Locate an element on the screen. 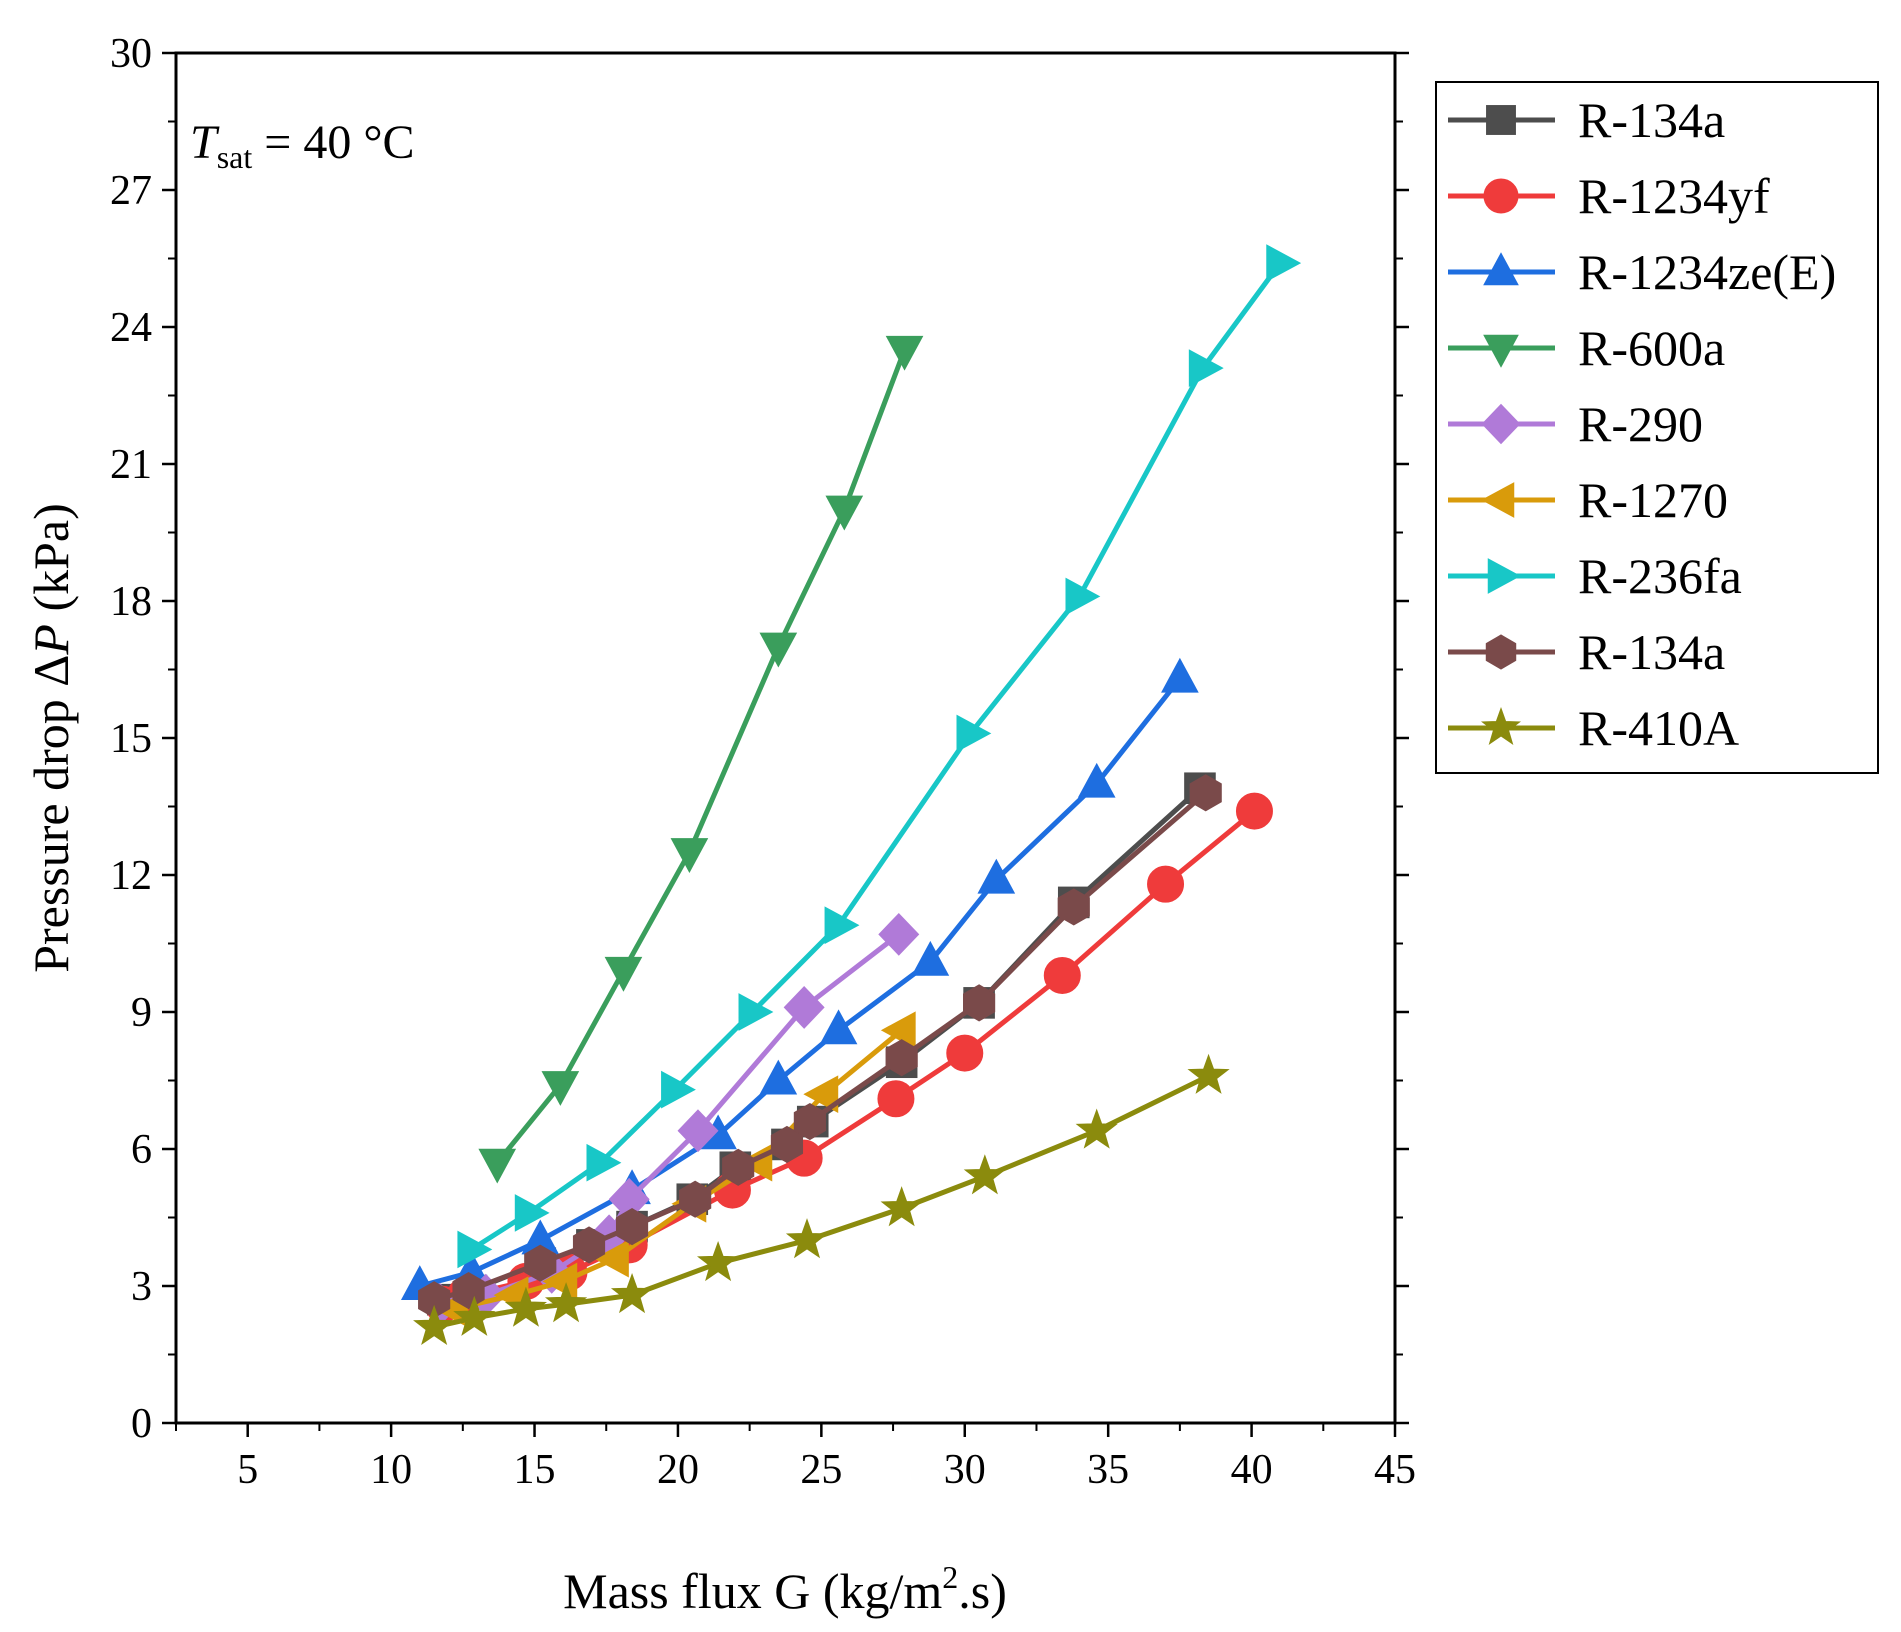 This screenshot has height=1632, width=1901. legend-item: R-236fa is located at coordinates (1595, 576).